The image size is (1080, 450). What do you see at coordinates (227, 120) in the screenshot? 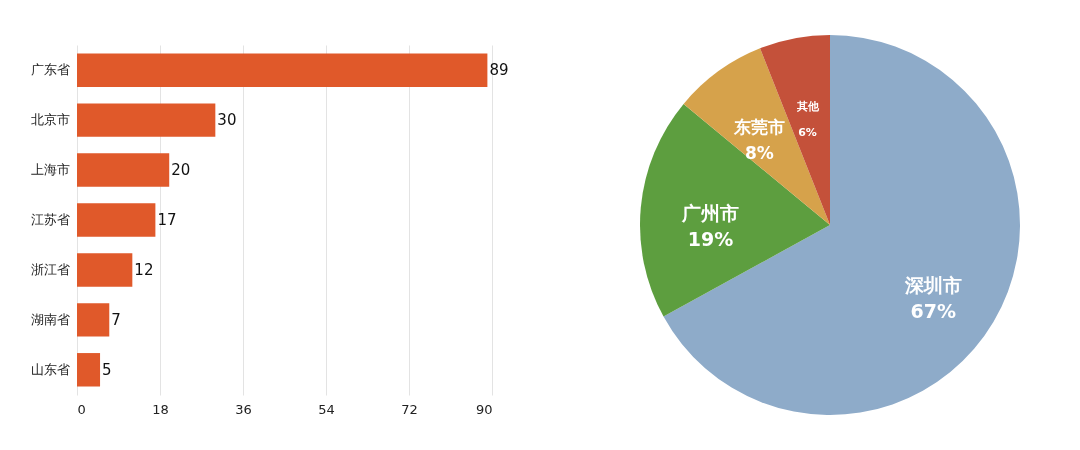
I see `data-label: 30` at bounding box center [227, 120].